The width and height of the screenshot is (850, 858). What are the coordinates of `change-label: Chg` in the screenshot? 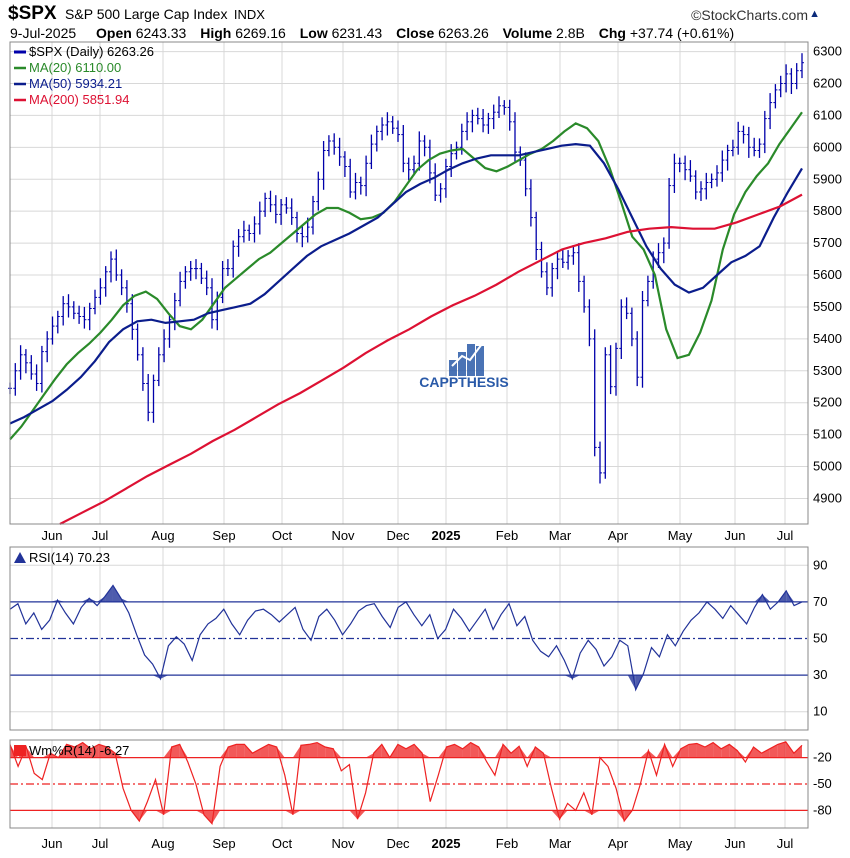 It's located at (612, 33).